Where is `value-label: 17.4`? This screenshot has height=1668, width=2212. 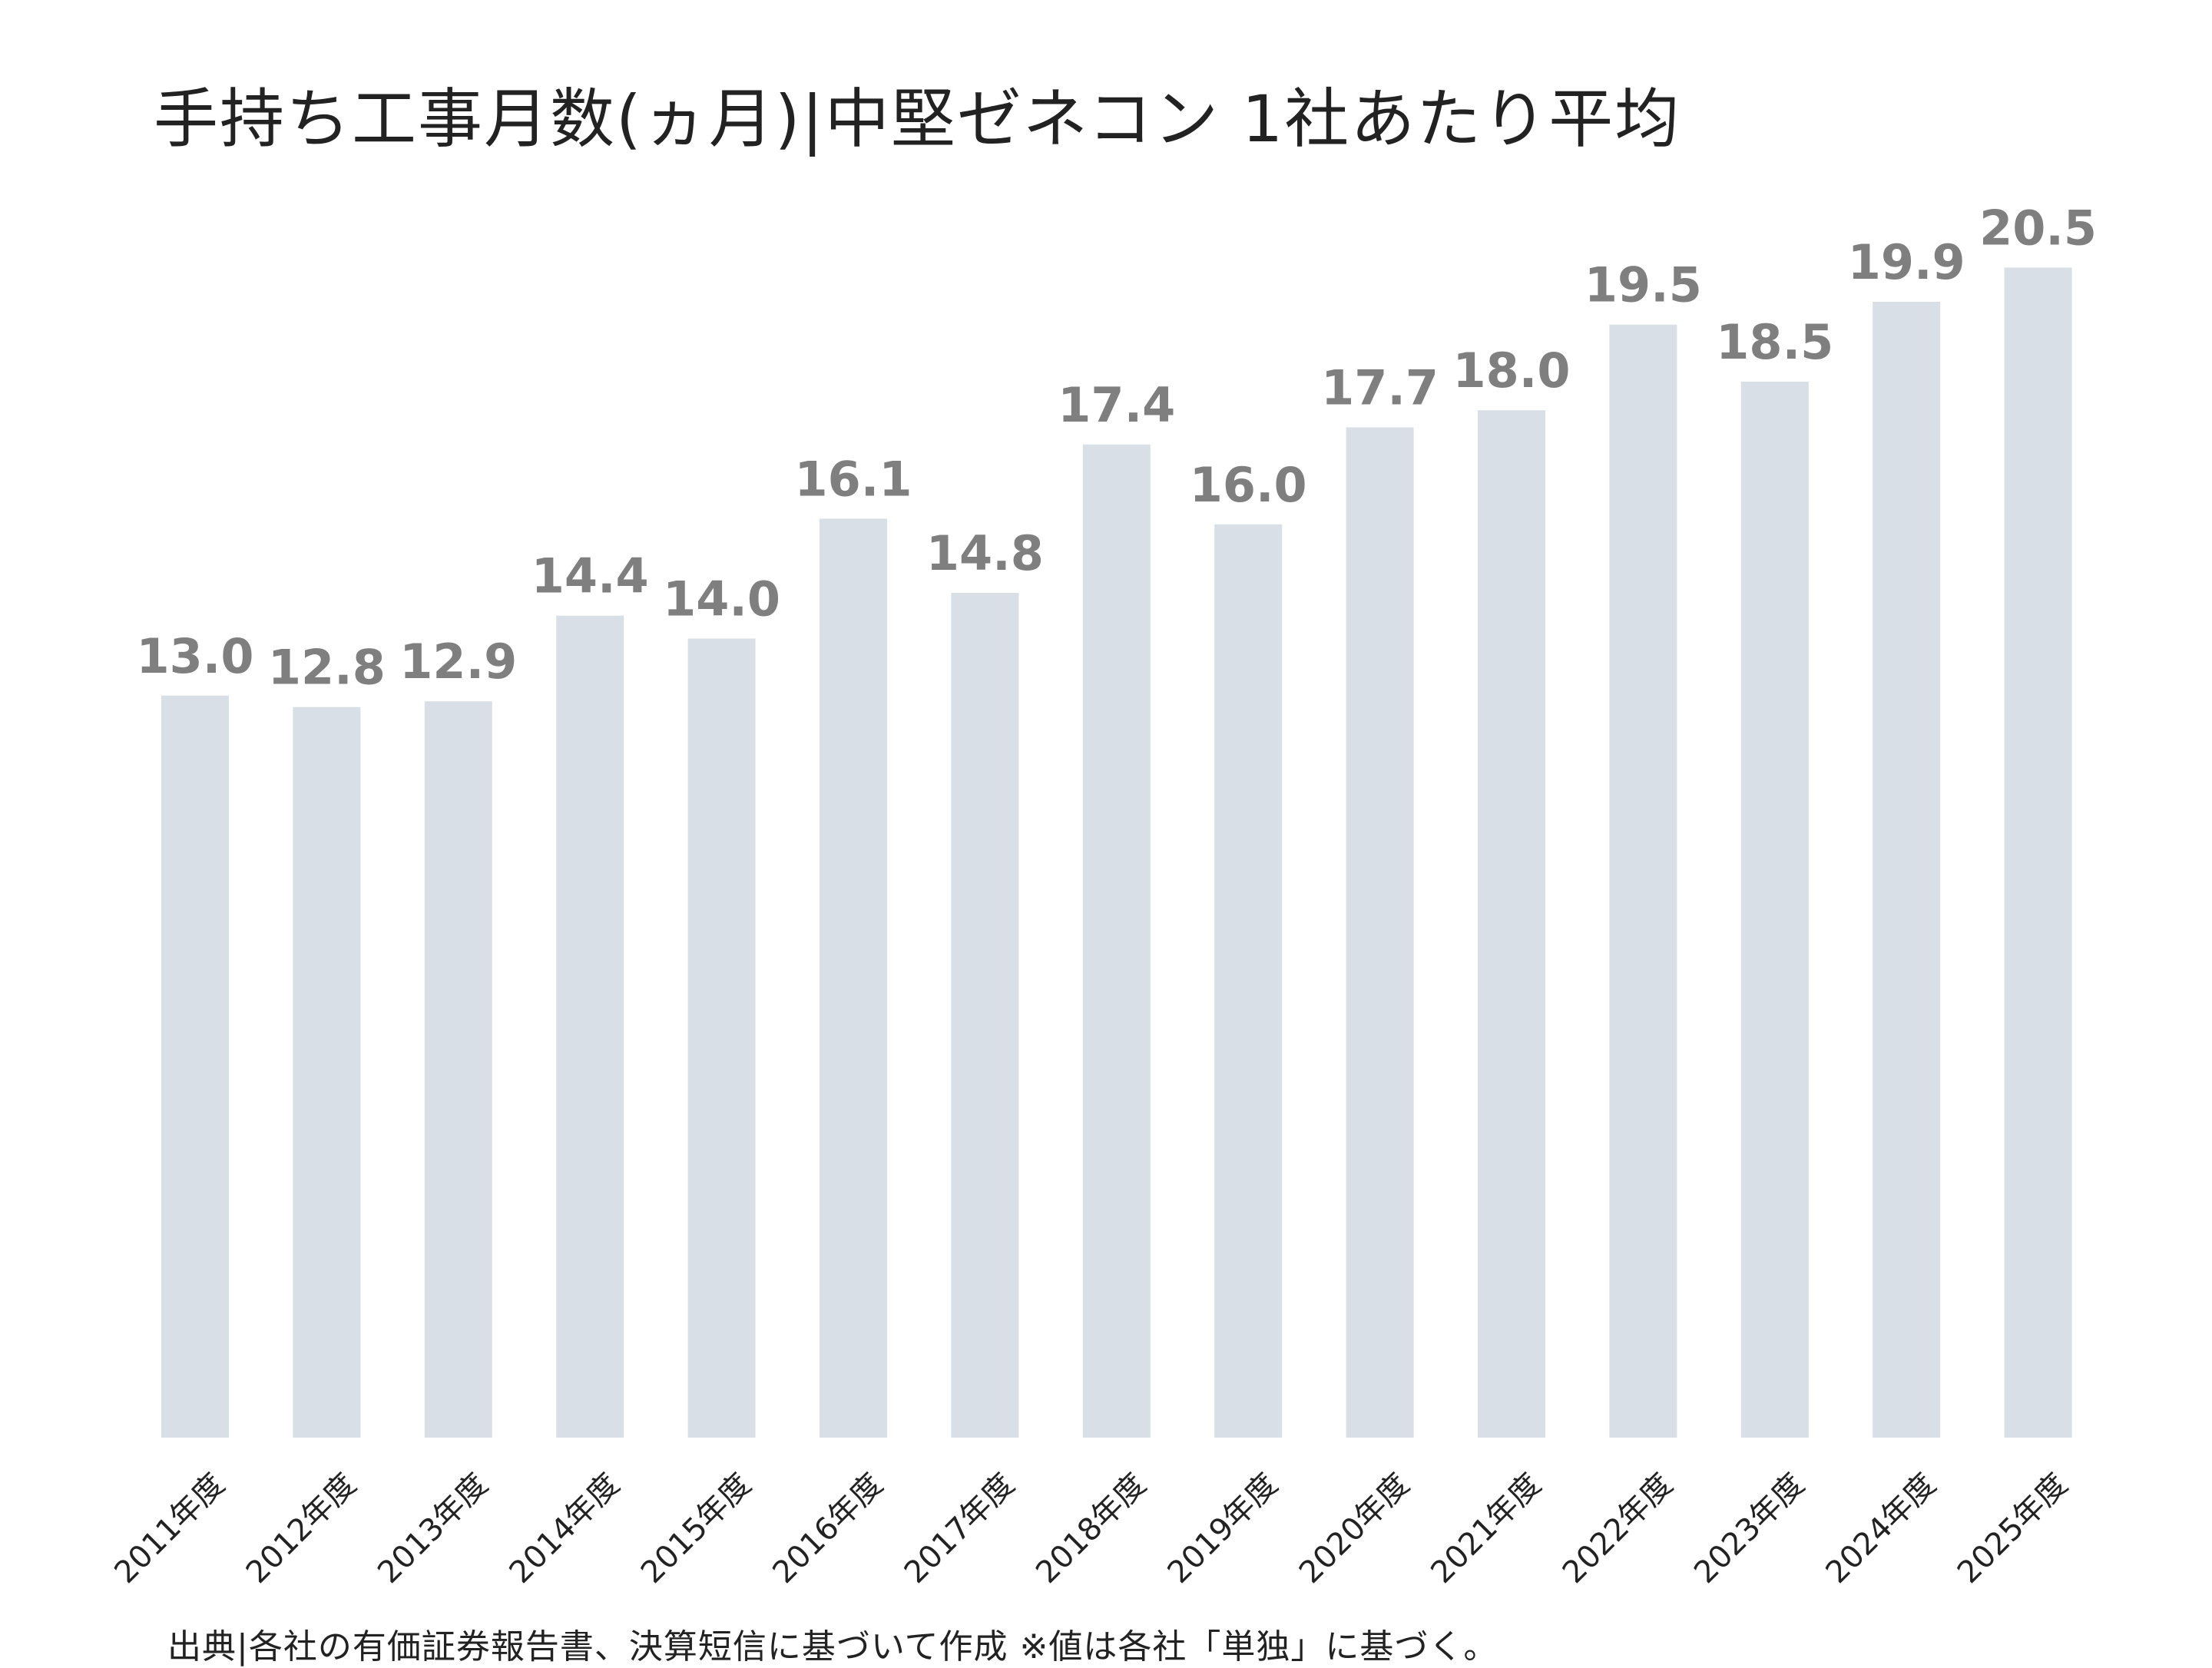 value-label: 17.4 is located at coordinates (1116, 405).